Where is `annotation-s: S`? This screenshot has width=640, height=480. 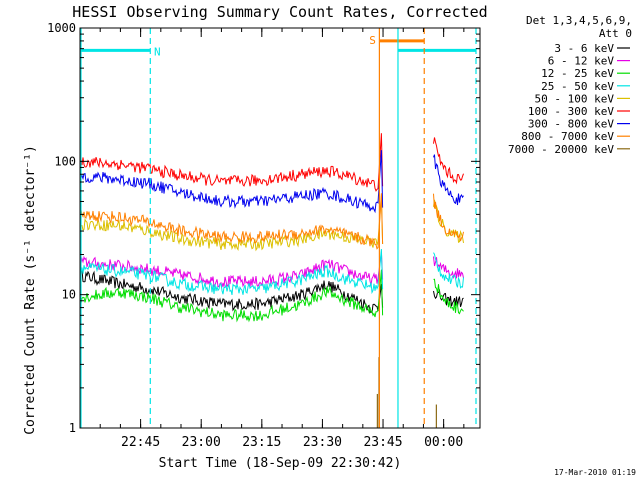
annotation-s: S is located at coordinates (372, 40).